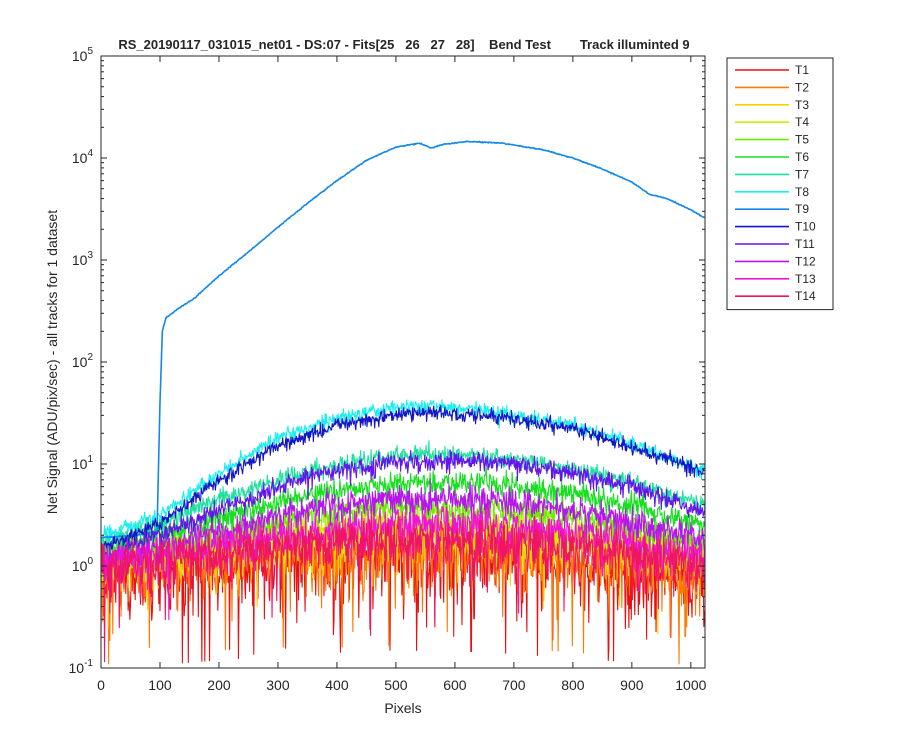 The image size is (900, 750). I want to click on y-tick-label: 10⁰, so click(83, 565).